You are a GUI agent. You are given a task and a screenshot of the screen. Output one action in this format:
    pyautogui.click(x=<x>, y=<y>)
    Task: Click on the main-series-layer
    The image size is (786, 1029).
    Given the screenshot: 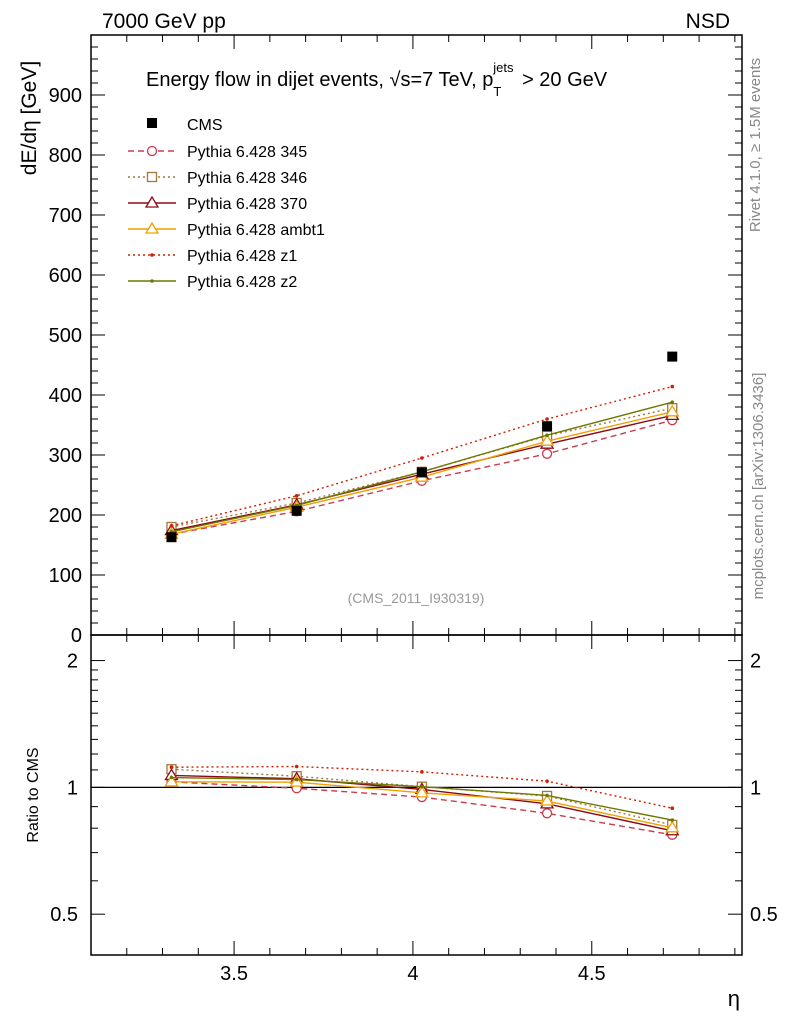 What is the action you would take?
    pyautogui.click(x=422, y=447)
    